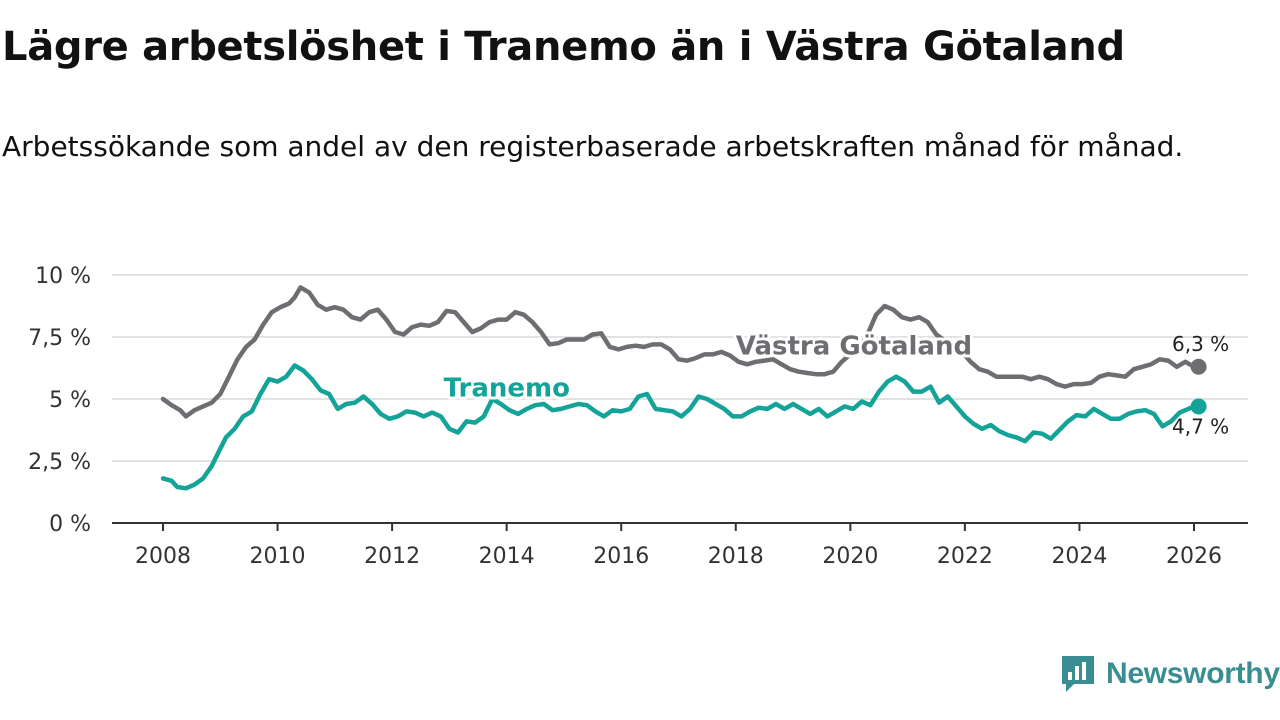 The image size is (1280, 720). What do you see at coordinates (1079, 556) in the screenshot?
I see `x-tick-label: 2024` at bounding box center [1079, 556].